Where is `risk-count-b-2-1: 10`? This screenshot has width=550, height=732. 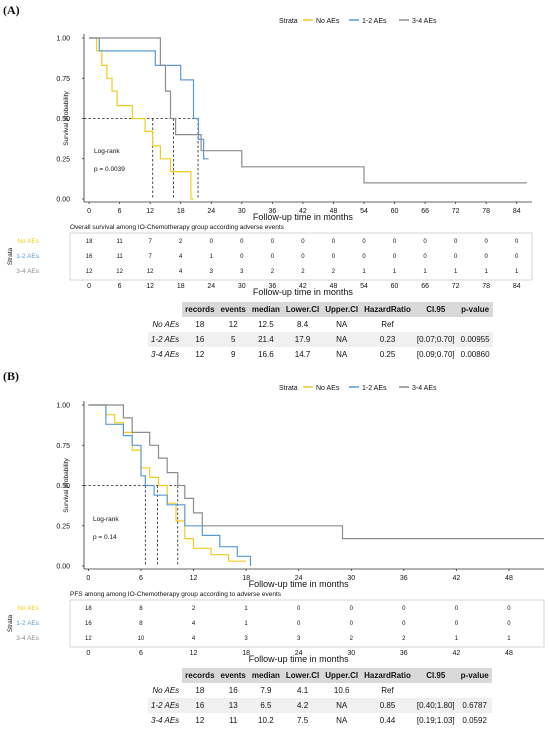
risk-count-b-2-1: 10 is located at coordinates (141, 639).